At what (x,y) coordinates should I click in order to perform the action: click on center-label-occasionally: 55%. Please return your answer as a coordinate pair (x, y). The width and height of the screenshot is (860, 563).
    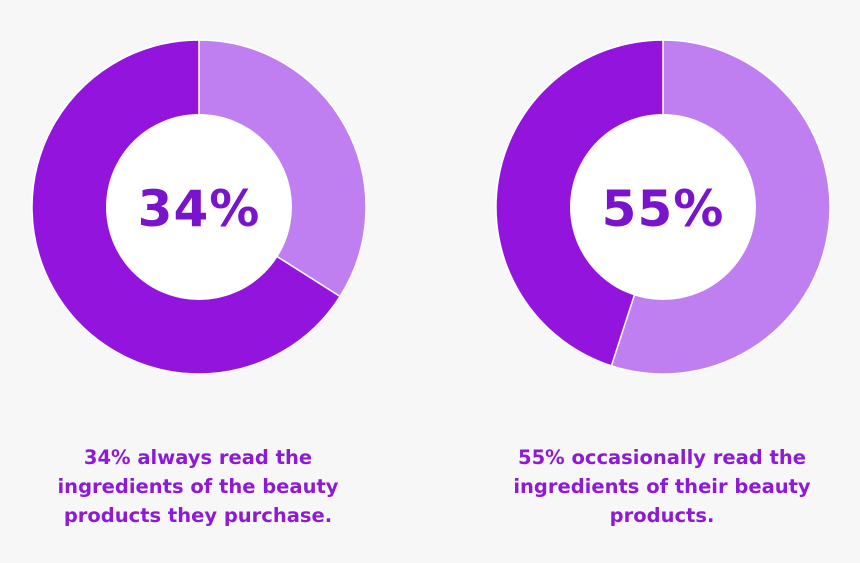
    Looking at the image, I should click on (663, 209).